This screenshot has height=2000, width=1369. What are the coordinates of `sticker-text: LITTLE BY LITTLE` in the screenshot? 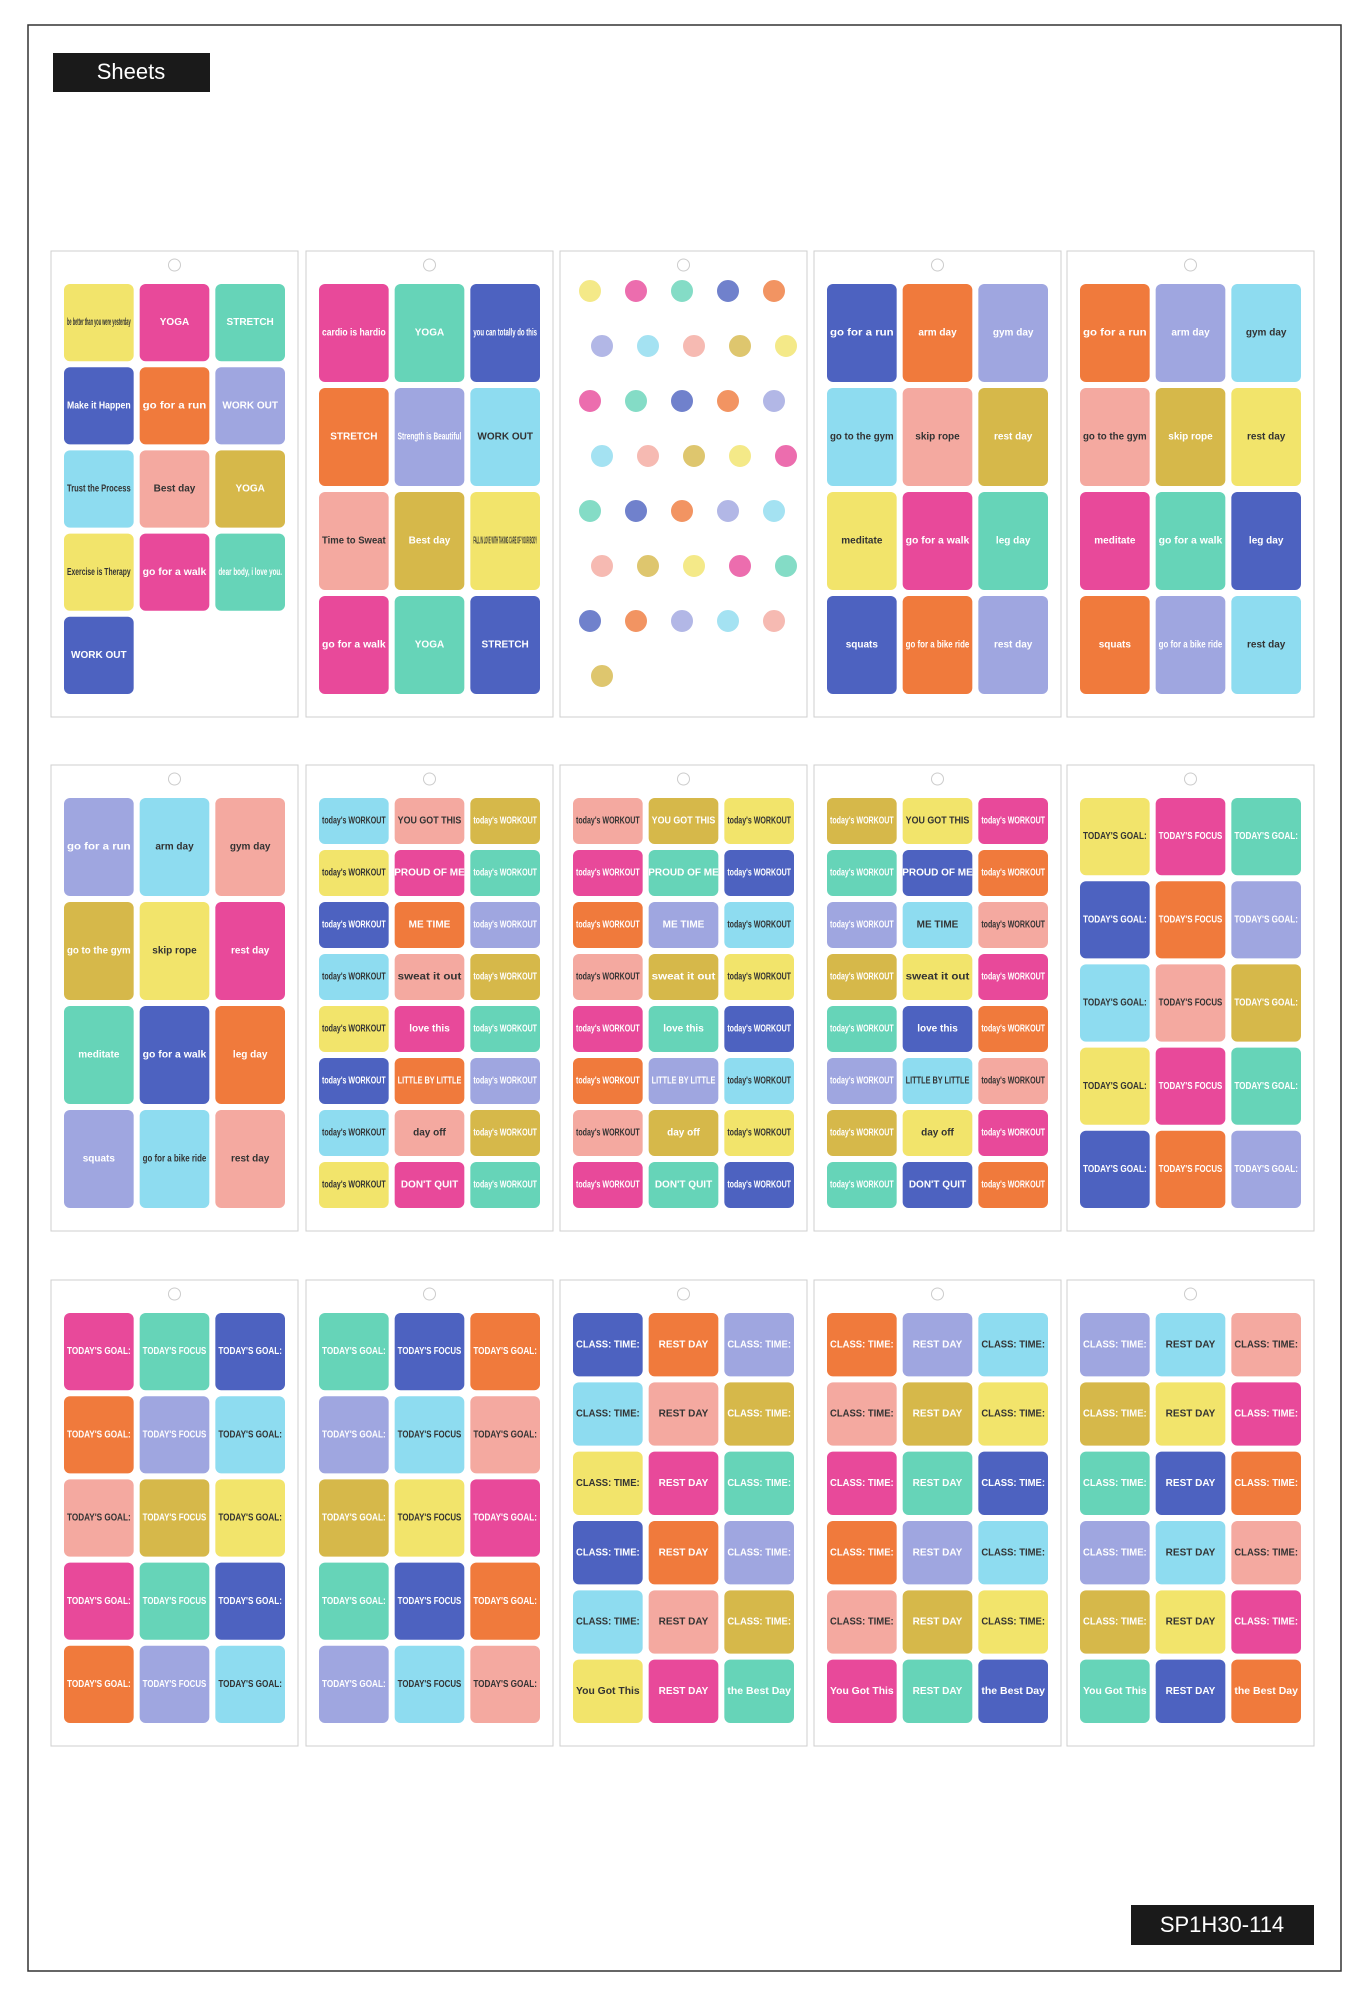 It's located at (938, 1081).